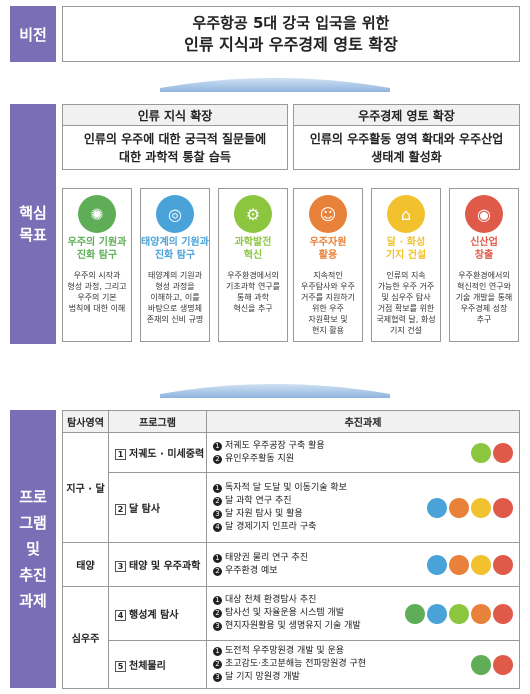 The height and width of the screenshot is (694, 530). Describe the element at coordinates (157, 664) in the screenshot. I see `program-name: 5 천체물리` at that location.